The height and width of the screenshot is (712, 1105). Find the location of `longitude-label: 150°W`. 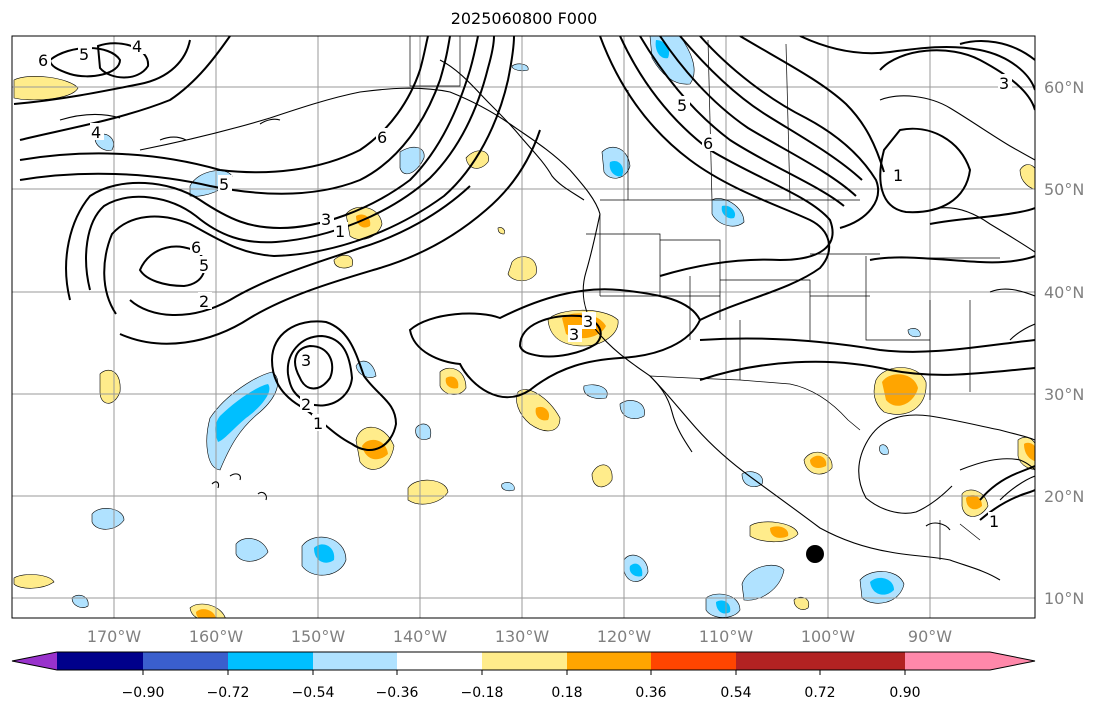

longitude-label: 150°W is located at coordinates (318, 636).